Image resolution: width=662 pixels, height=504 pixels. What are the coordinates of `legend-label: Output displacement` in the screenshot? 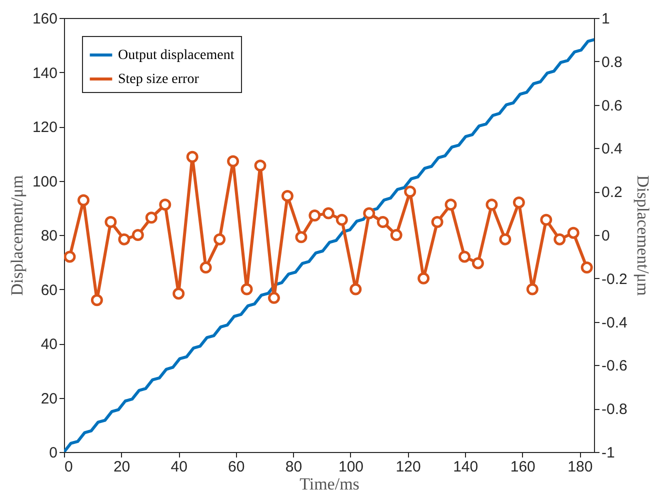 It's located at (176, 55).